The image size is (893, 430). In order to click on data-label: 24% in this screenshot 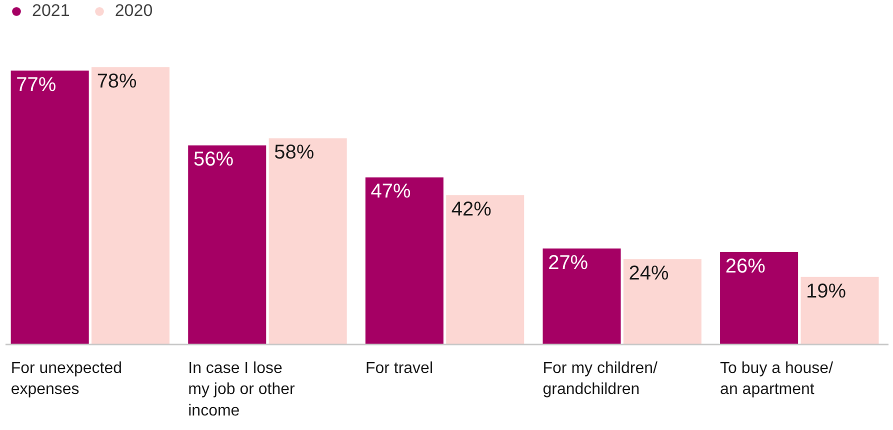, I will do `click(648, 273)`.